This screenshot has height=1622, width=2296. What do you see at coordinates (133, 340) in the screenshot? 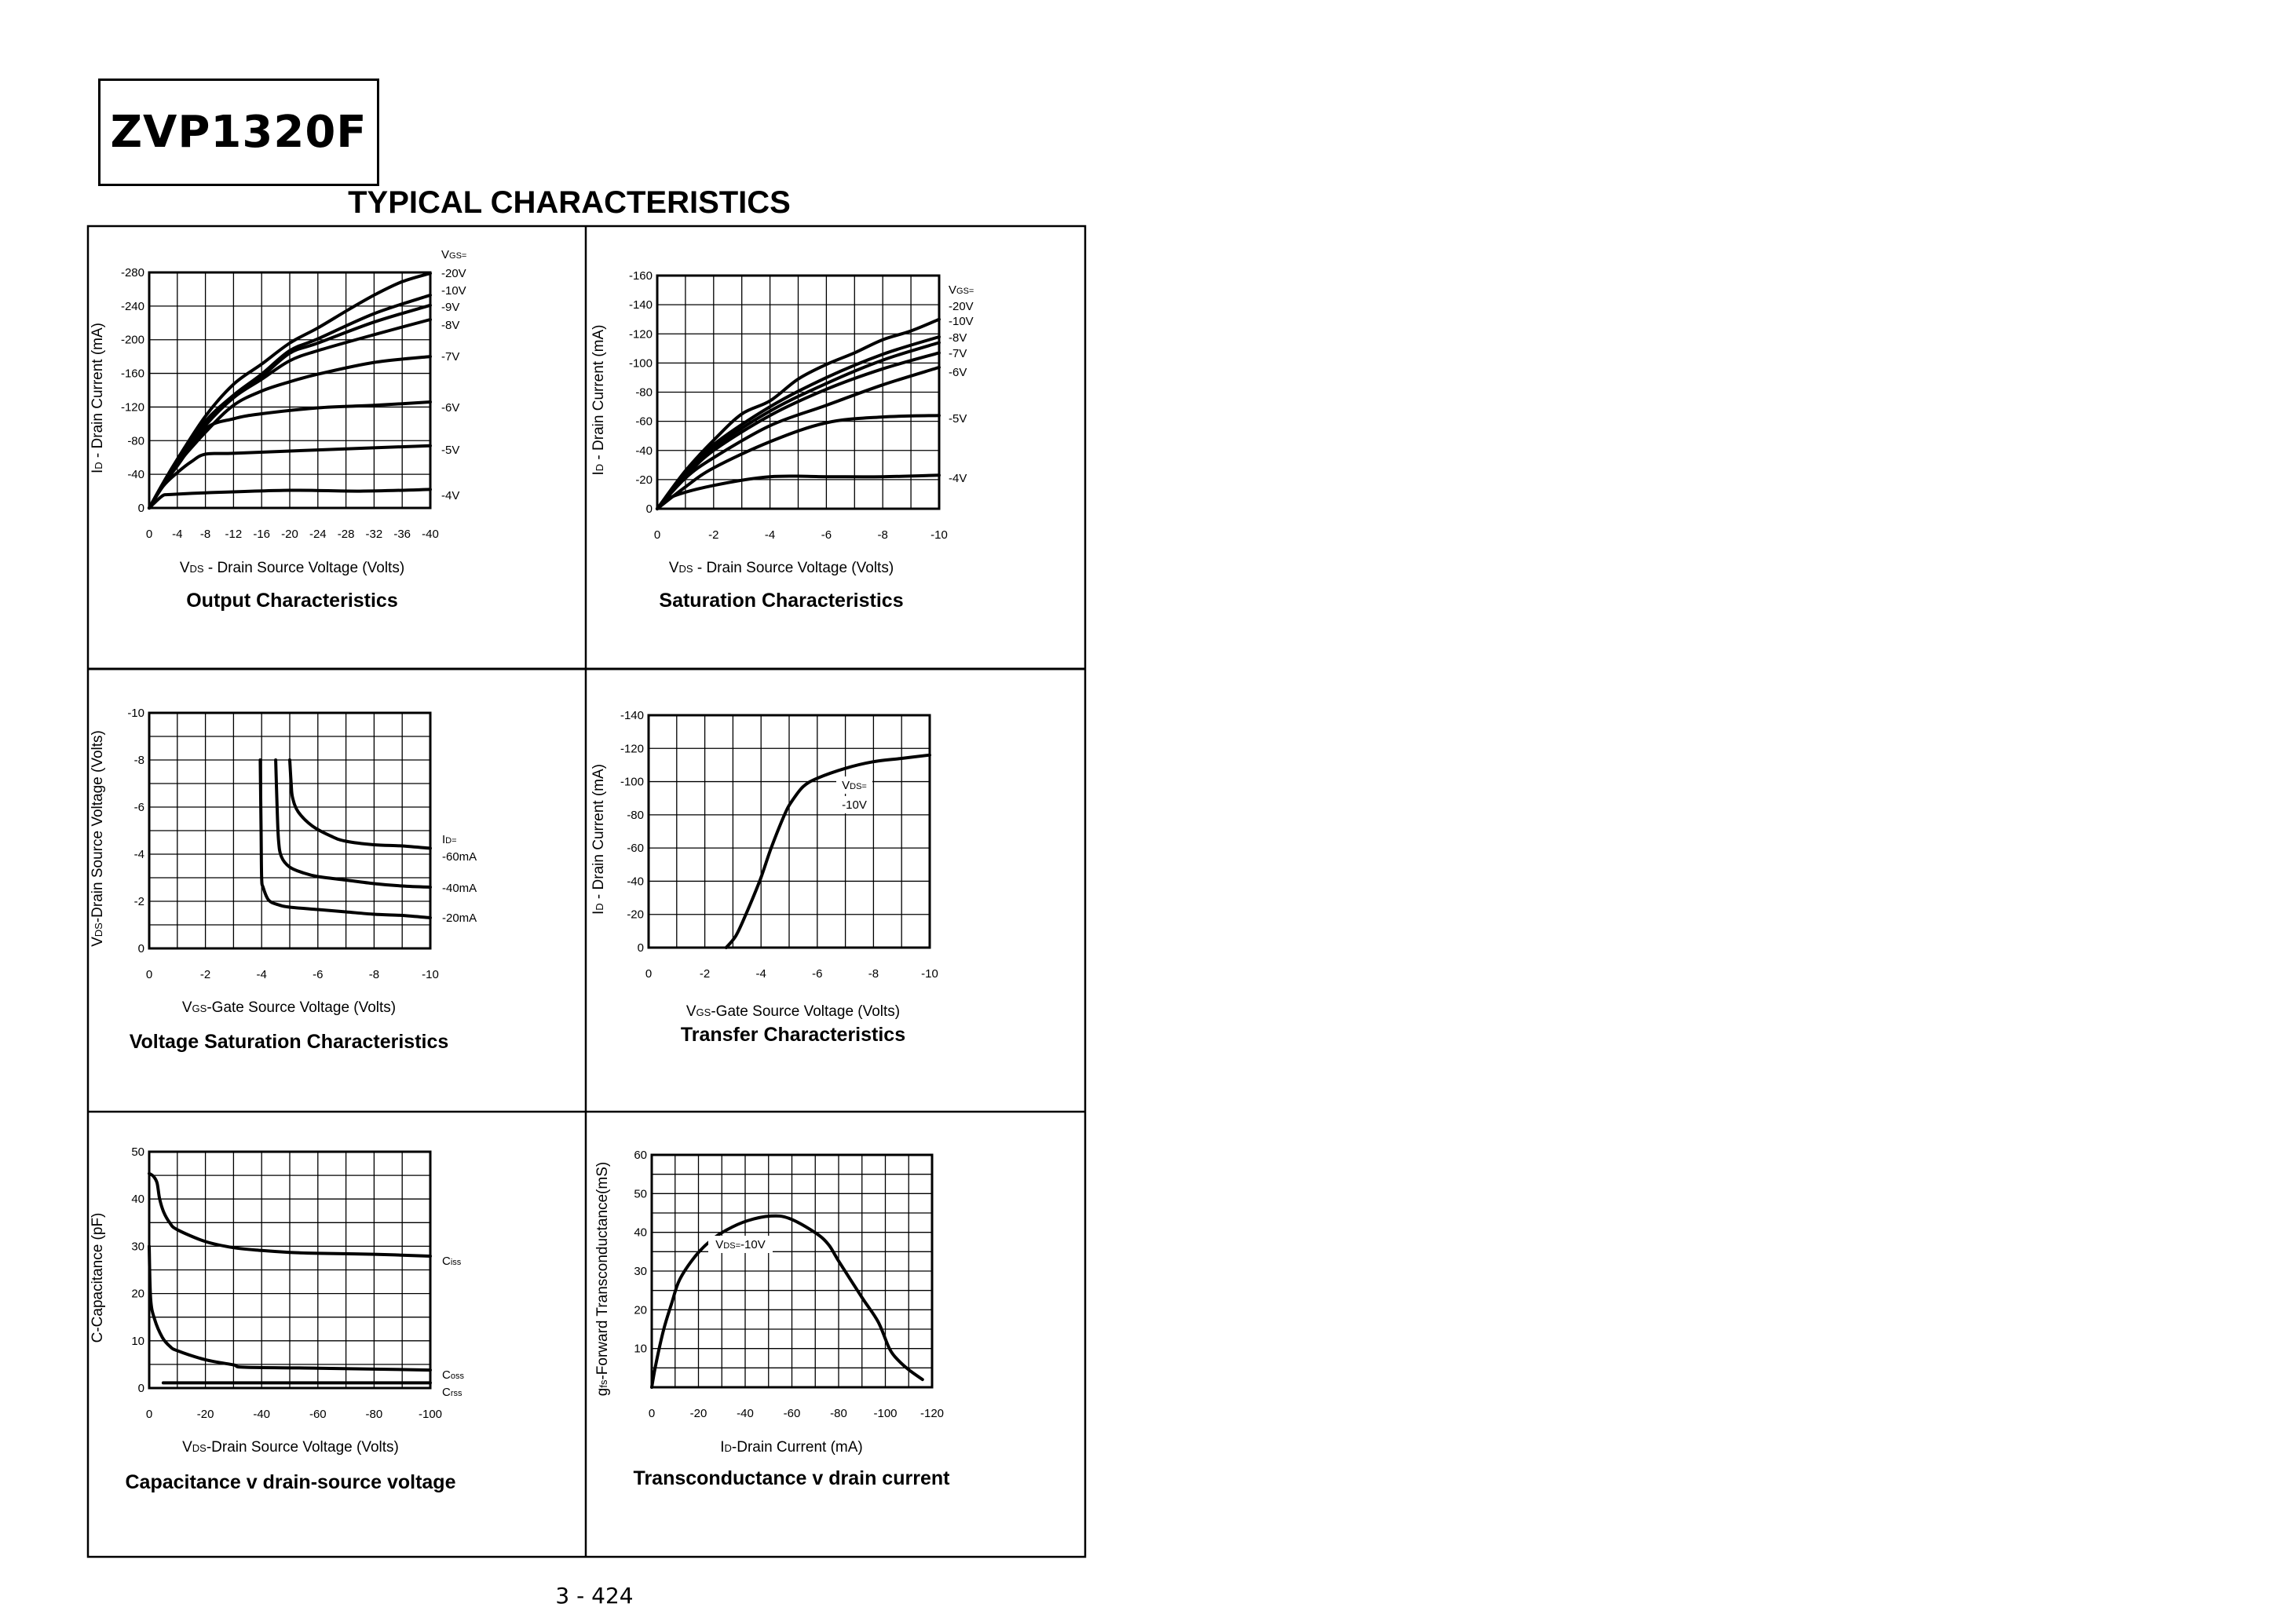
I see `y-tick-label: -200` at bounding box center [133, 340].